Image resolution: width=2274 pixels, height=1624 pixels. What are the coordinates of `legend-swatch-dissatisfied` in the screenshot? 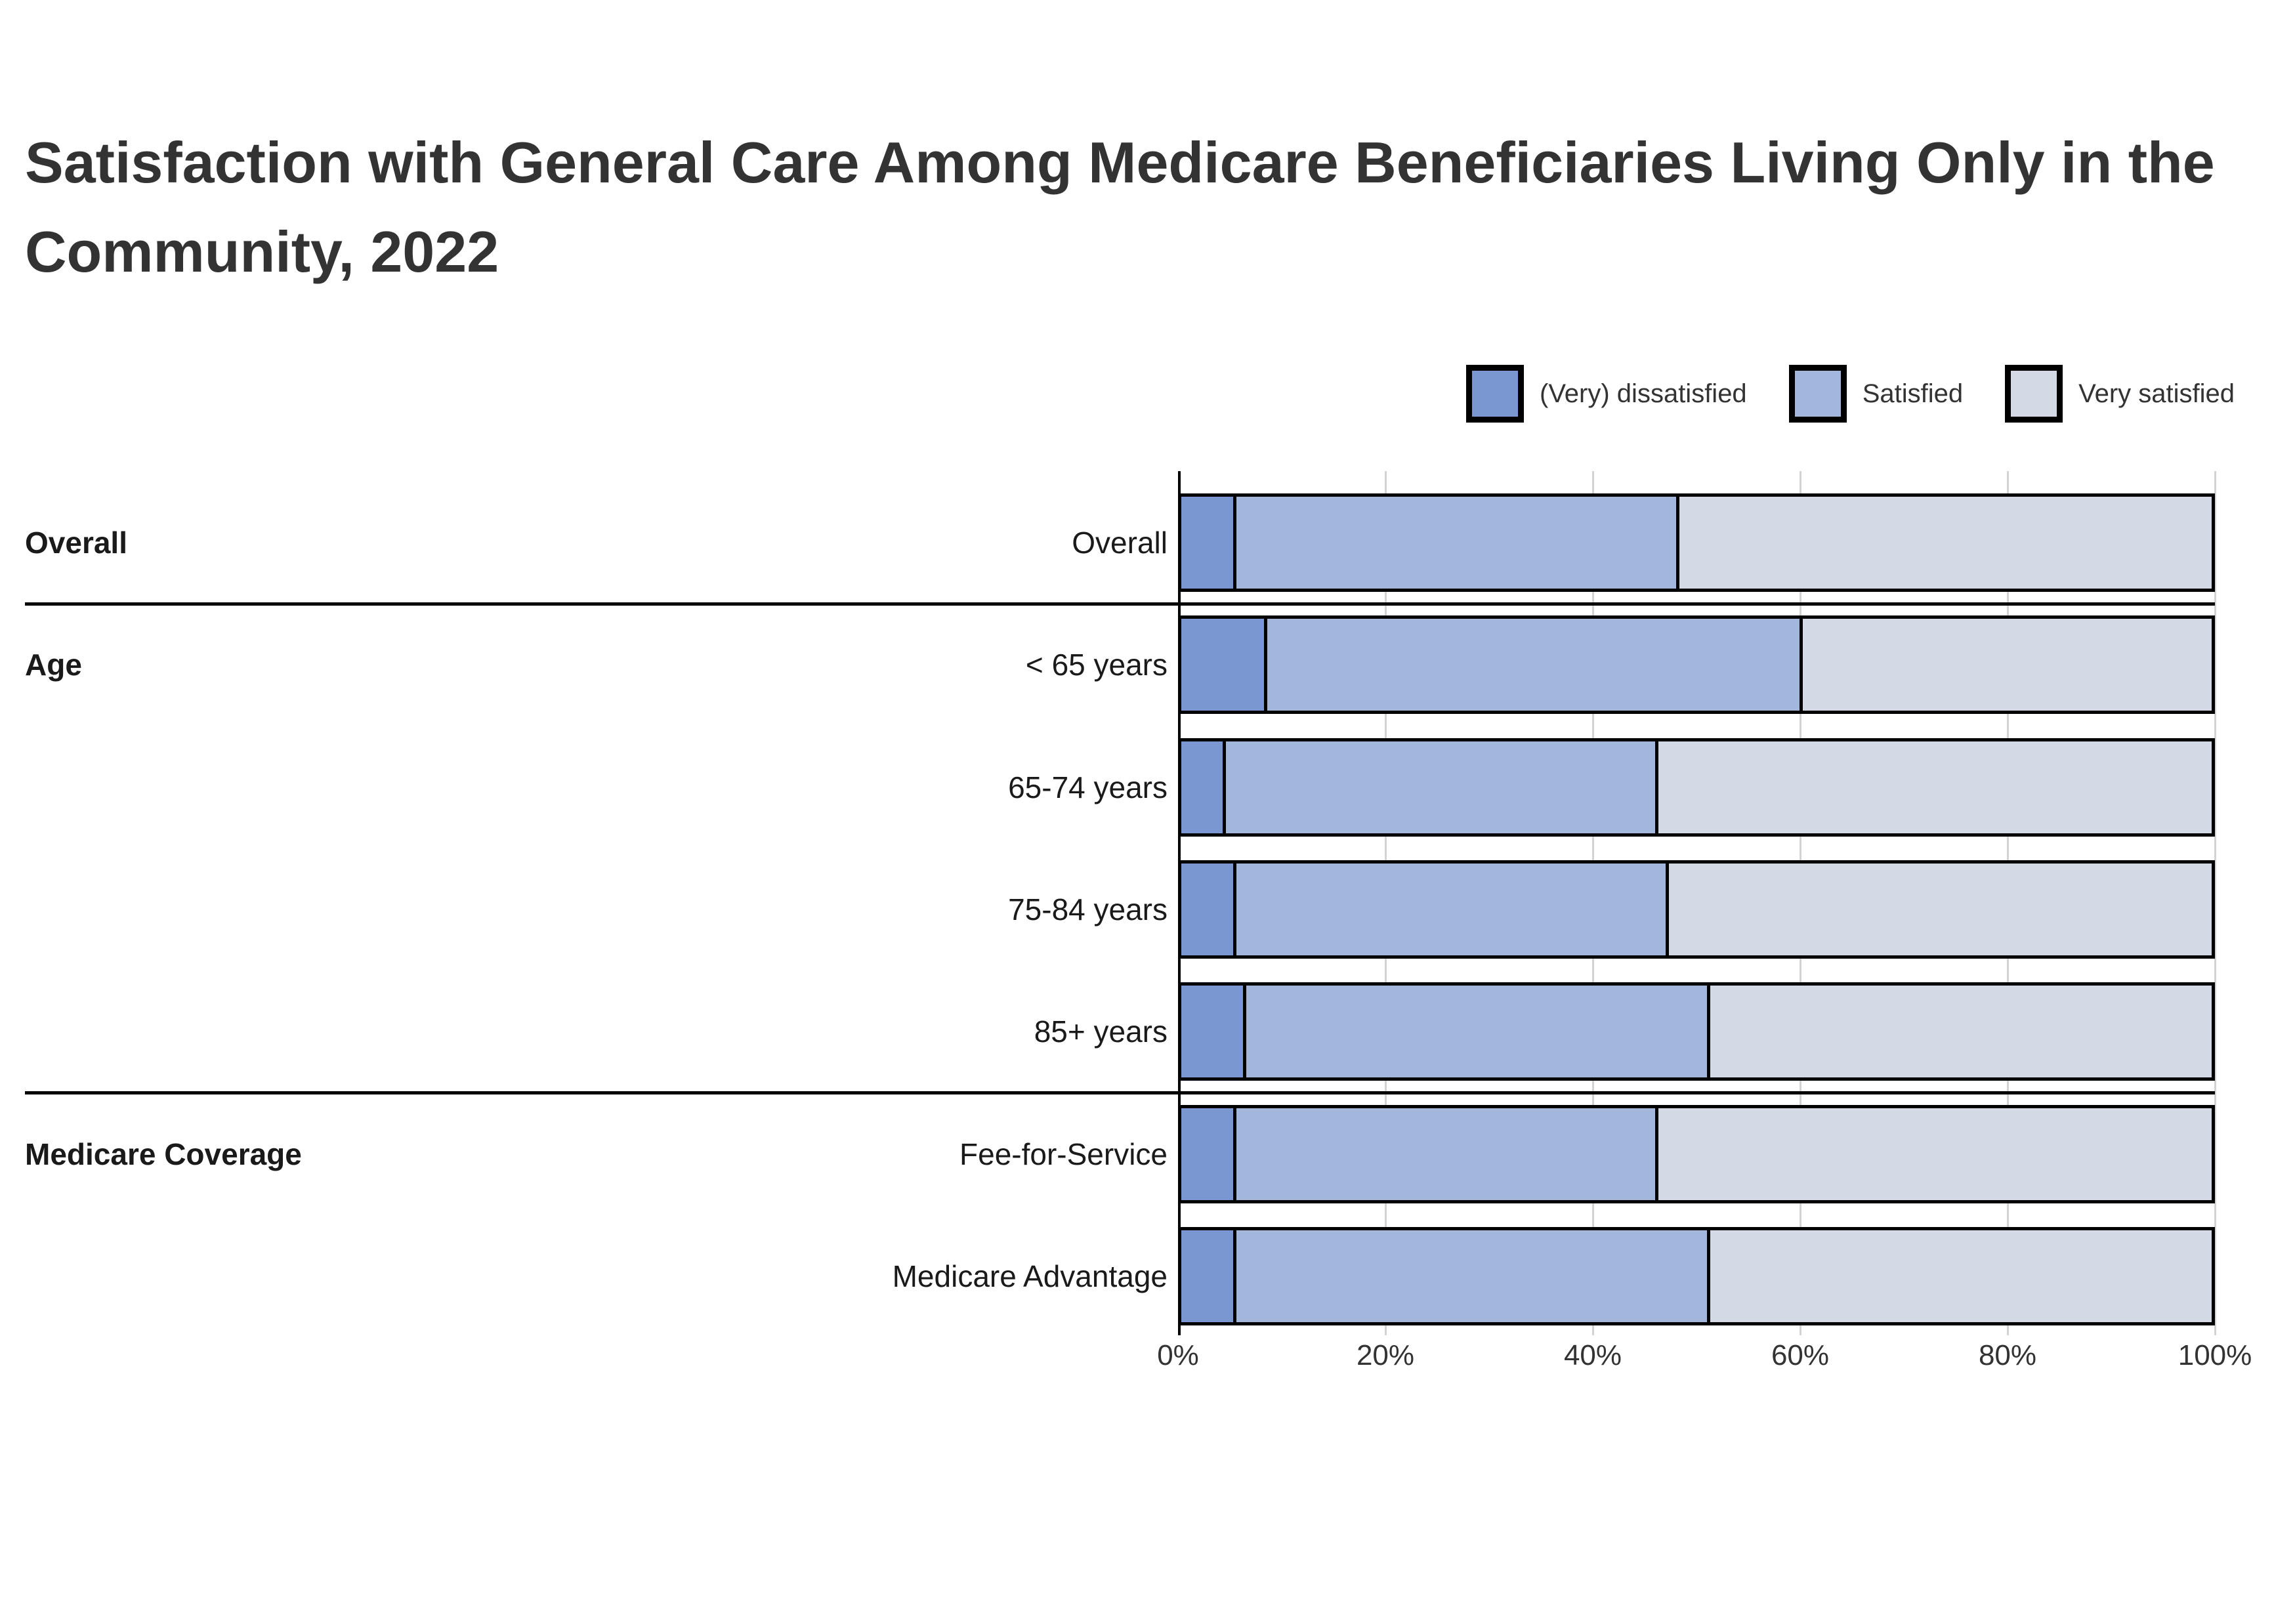 It's located at (1495, 394).